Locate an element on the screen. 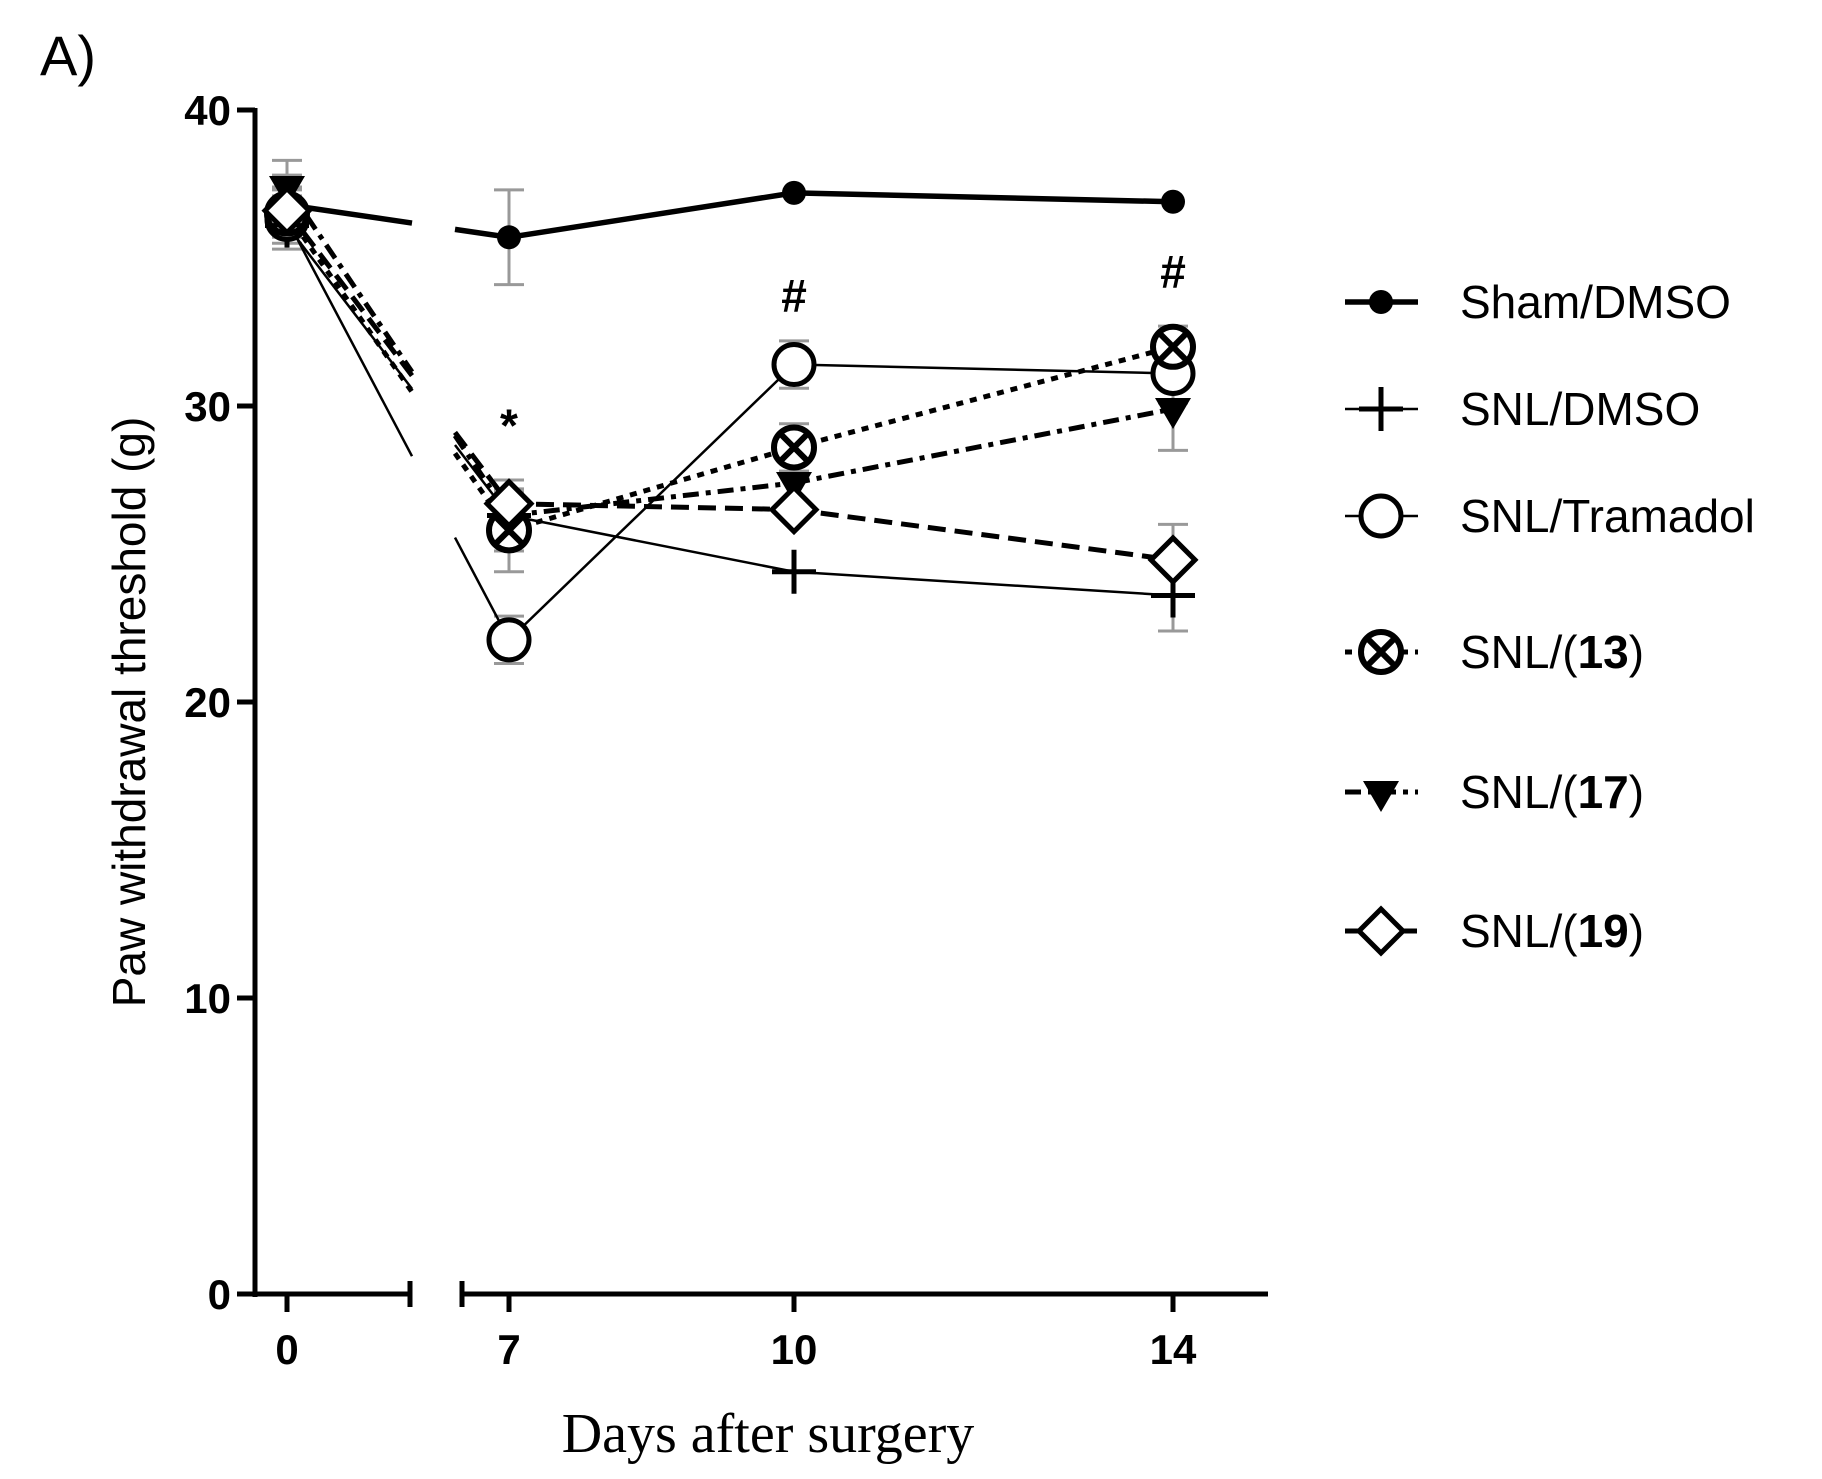 This screenshot has width=1822, height=1479. panel-label: A) is located at coordinates (68, 55).